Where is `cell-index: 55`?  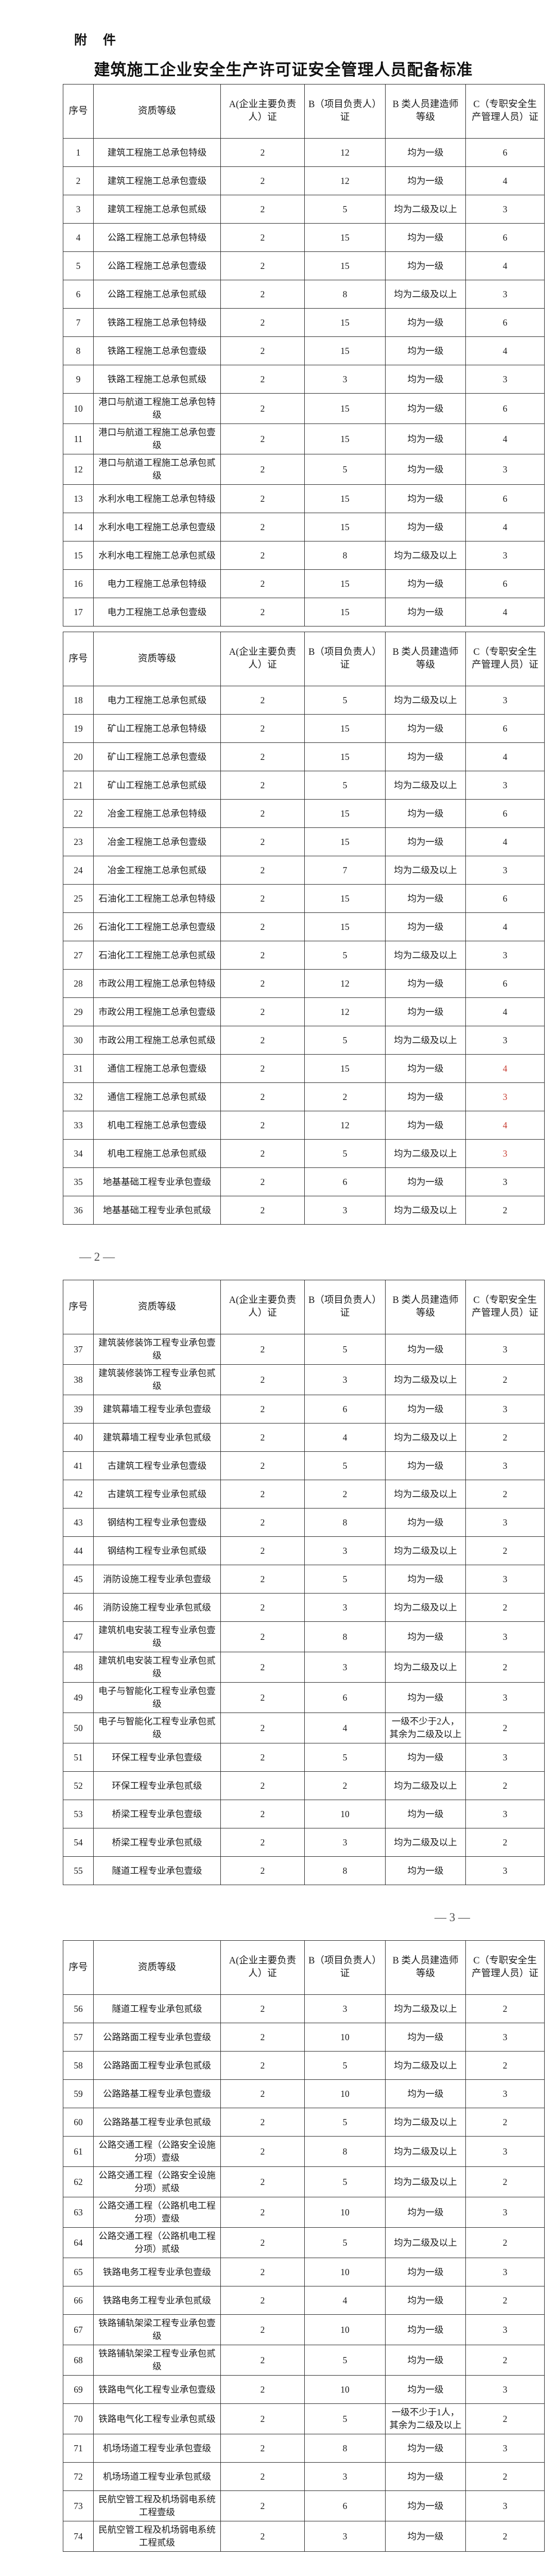
cell-index: 55 is located at coordinates (78, 1870).